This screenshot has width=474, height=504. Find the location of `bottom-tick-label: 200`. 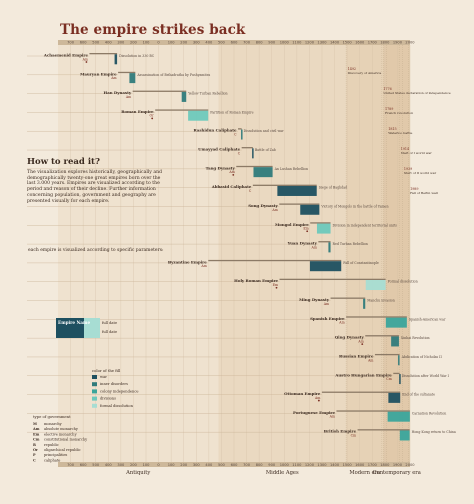

bottom-tick-label: 200 is located at coordinates (184, 465).